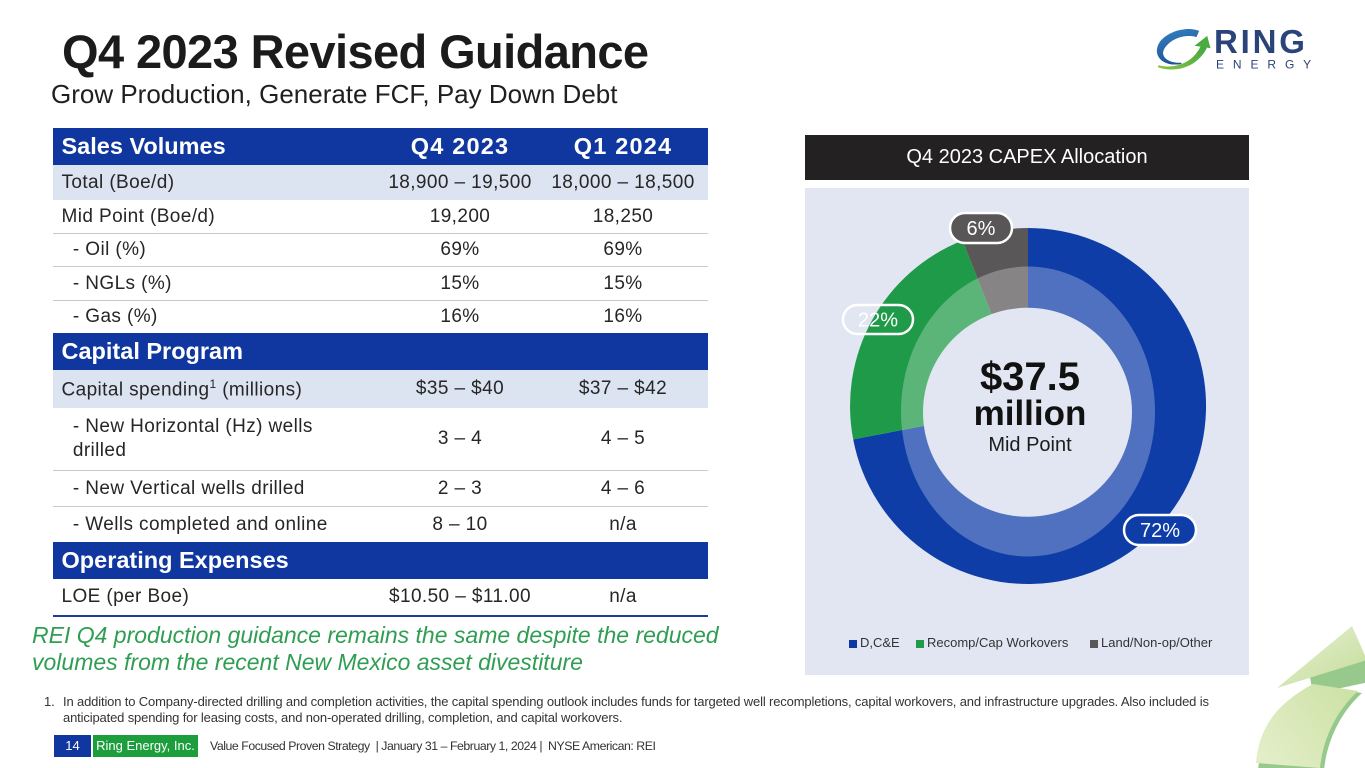 Image resolution: width=1365 pixels, height=768 pixels. Describe the element at coordinates (981, 229) in the screenshot. I see `svg-text: 6%` at that location.